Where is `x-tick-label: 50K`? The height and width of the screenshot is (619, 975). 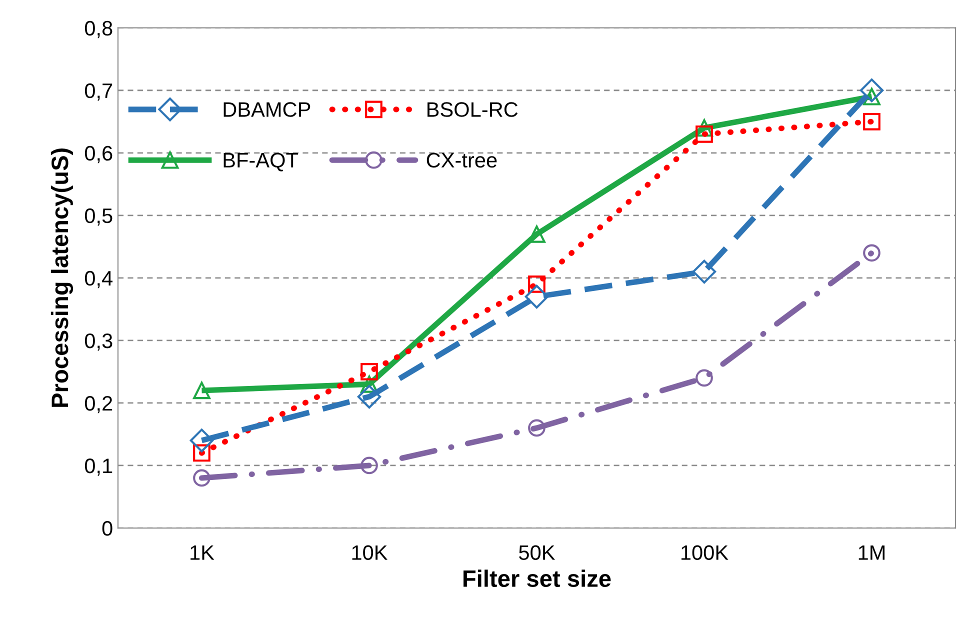 x-tick-label: 50K is located at coordinates (537, 552).